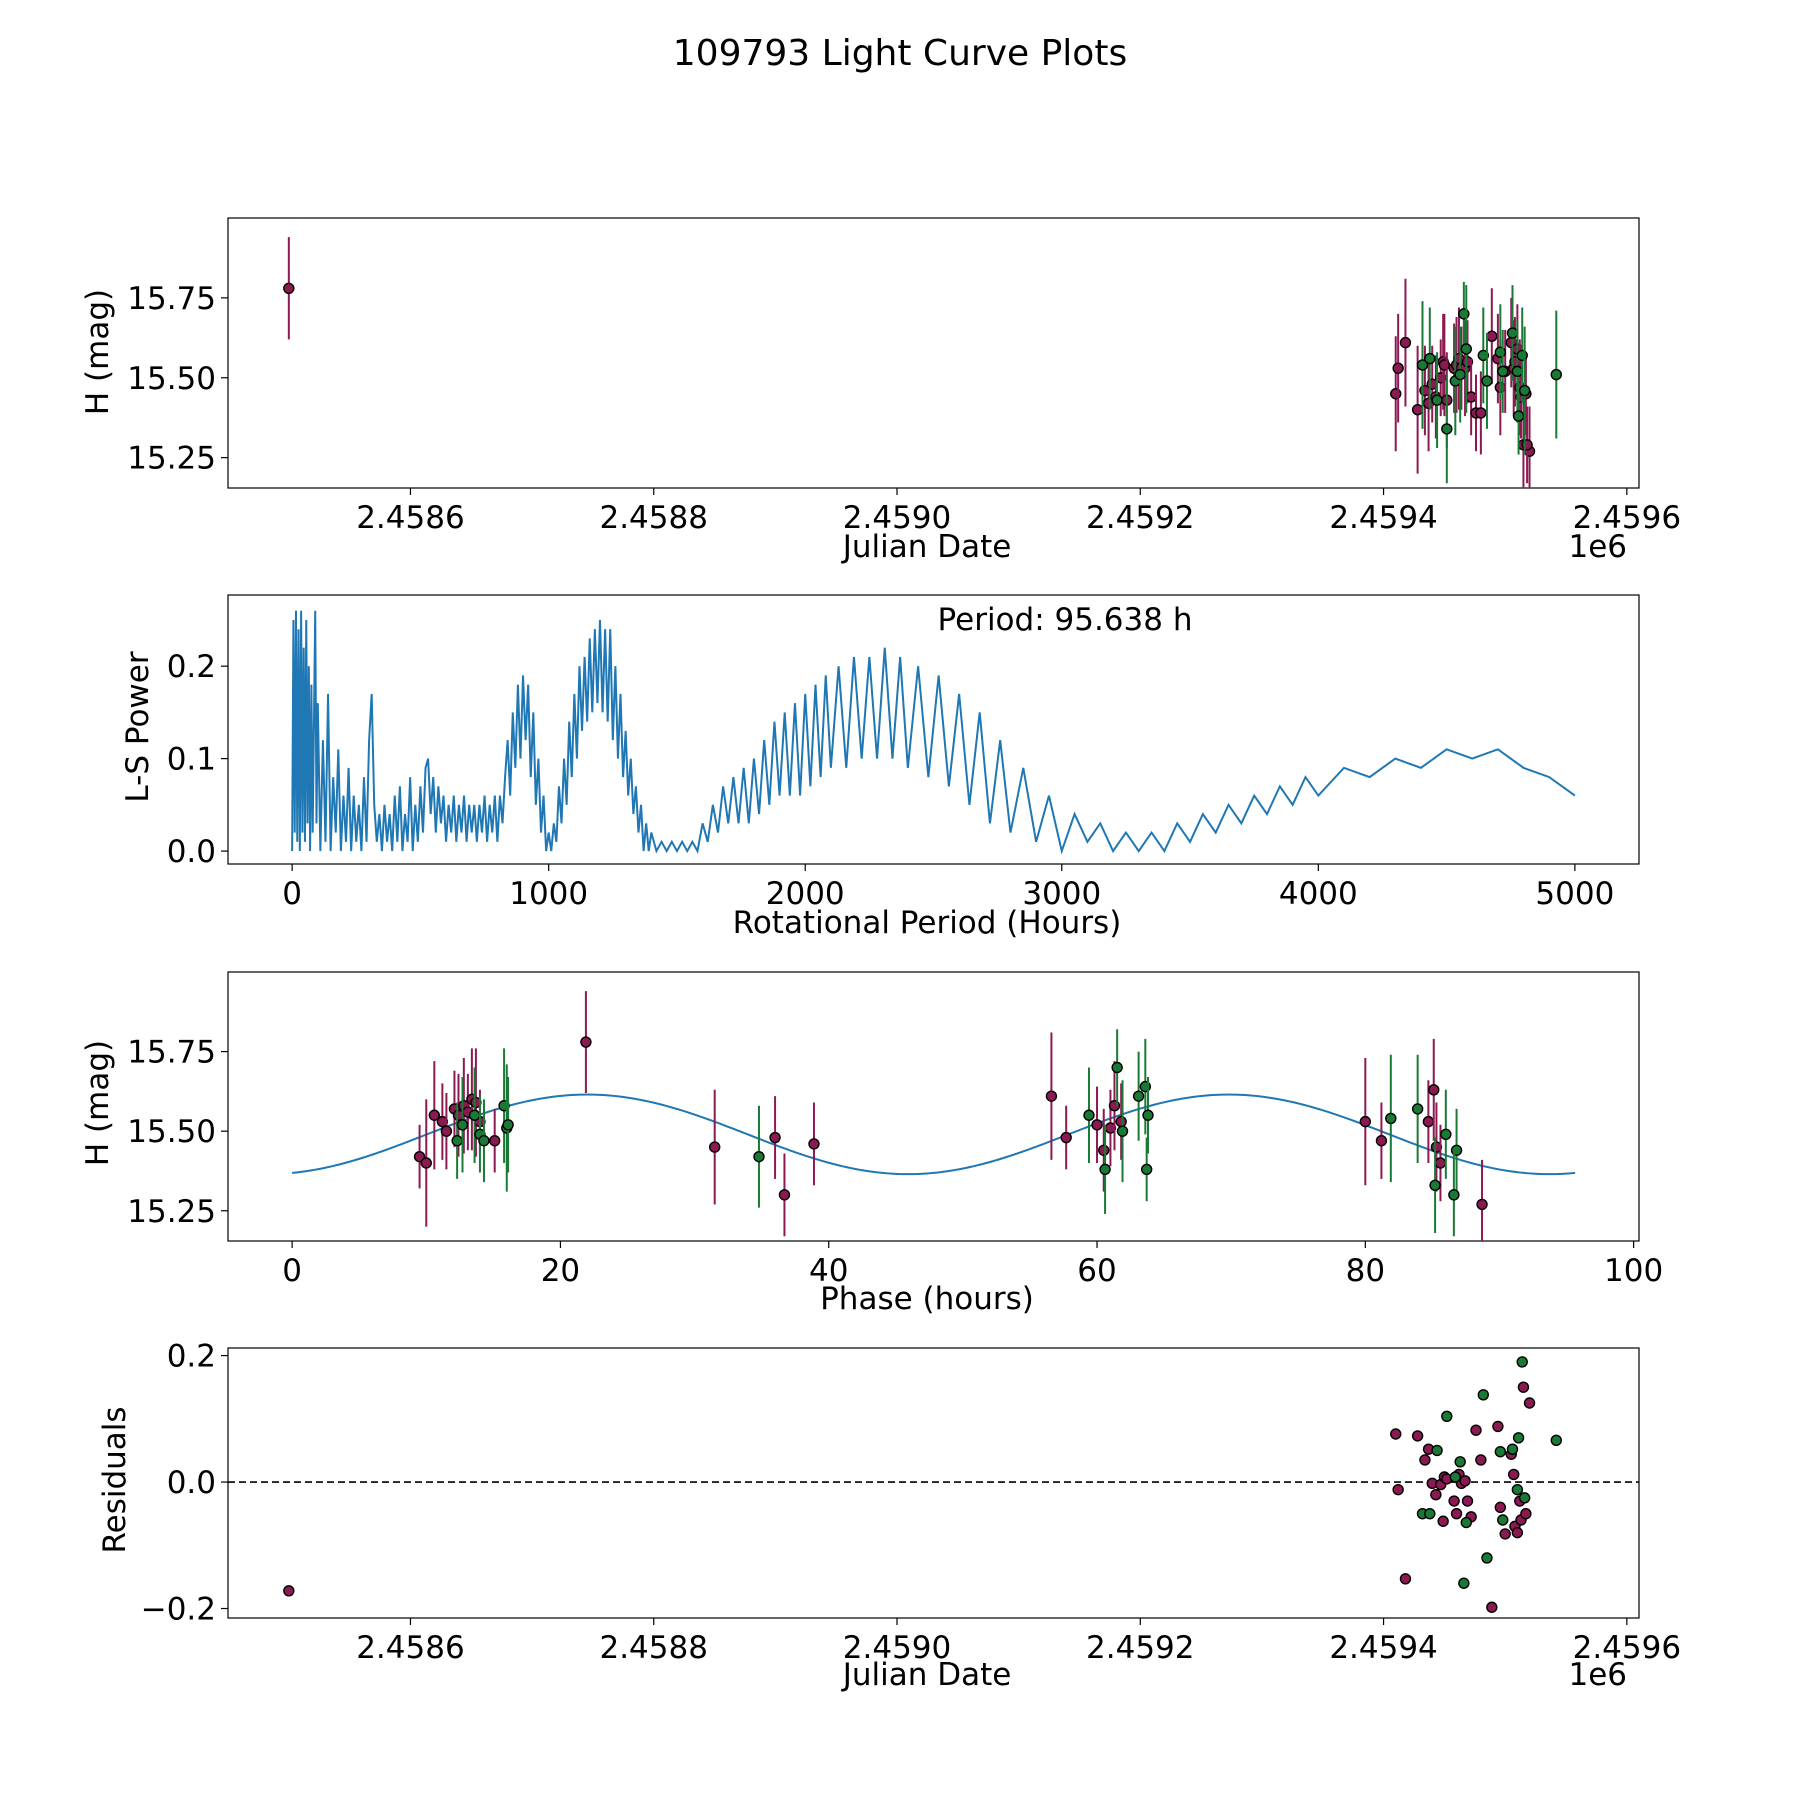  What do you see at coordinates (292, 894) in the screenshot?
I see `panel2-xtick-label: 0` at bounding box center [292, 894].